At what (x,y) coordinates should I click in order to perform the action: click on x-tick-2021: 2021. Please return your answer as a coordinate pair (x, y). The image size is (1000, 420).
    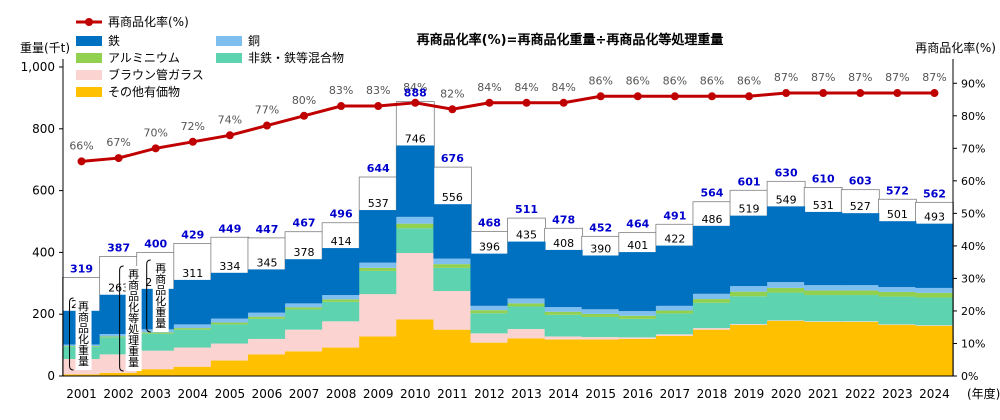
    Looking at the image, I should click on (823, 394).